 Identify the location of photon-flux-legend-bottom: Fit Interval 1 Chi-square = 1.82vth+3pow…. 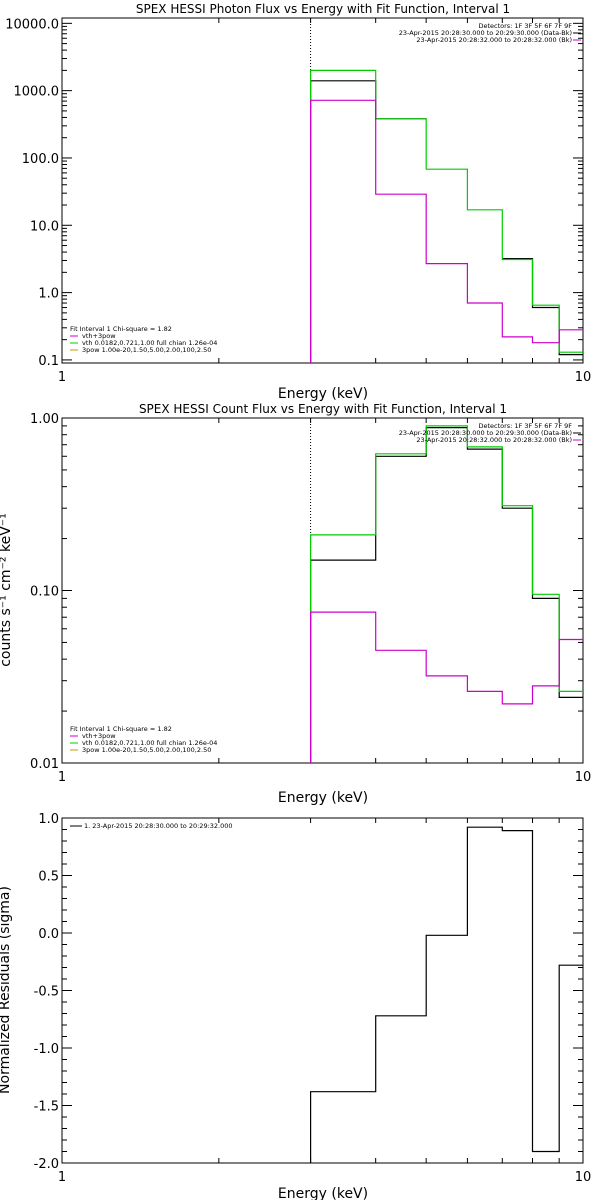
(143, 339).